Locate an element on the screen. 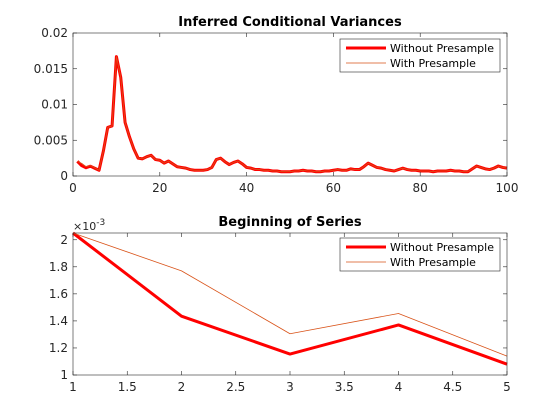  y-tick-label: 0.005 is located at coordinates (51, 140).